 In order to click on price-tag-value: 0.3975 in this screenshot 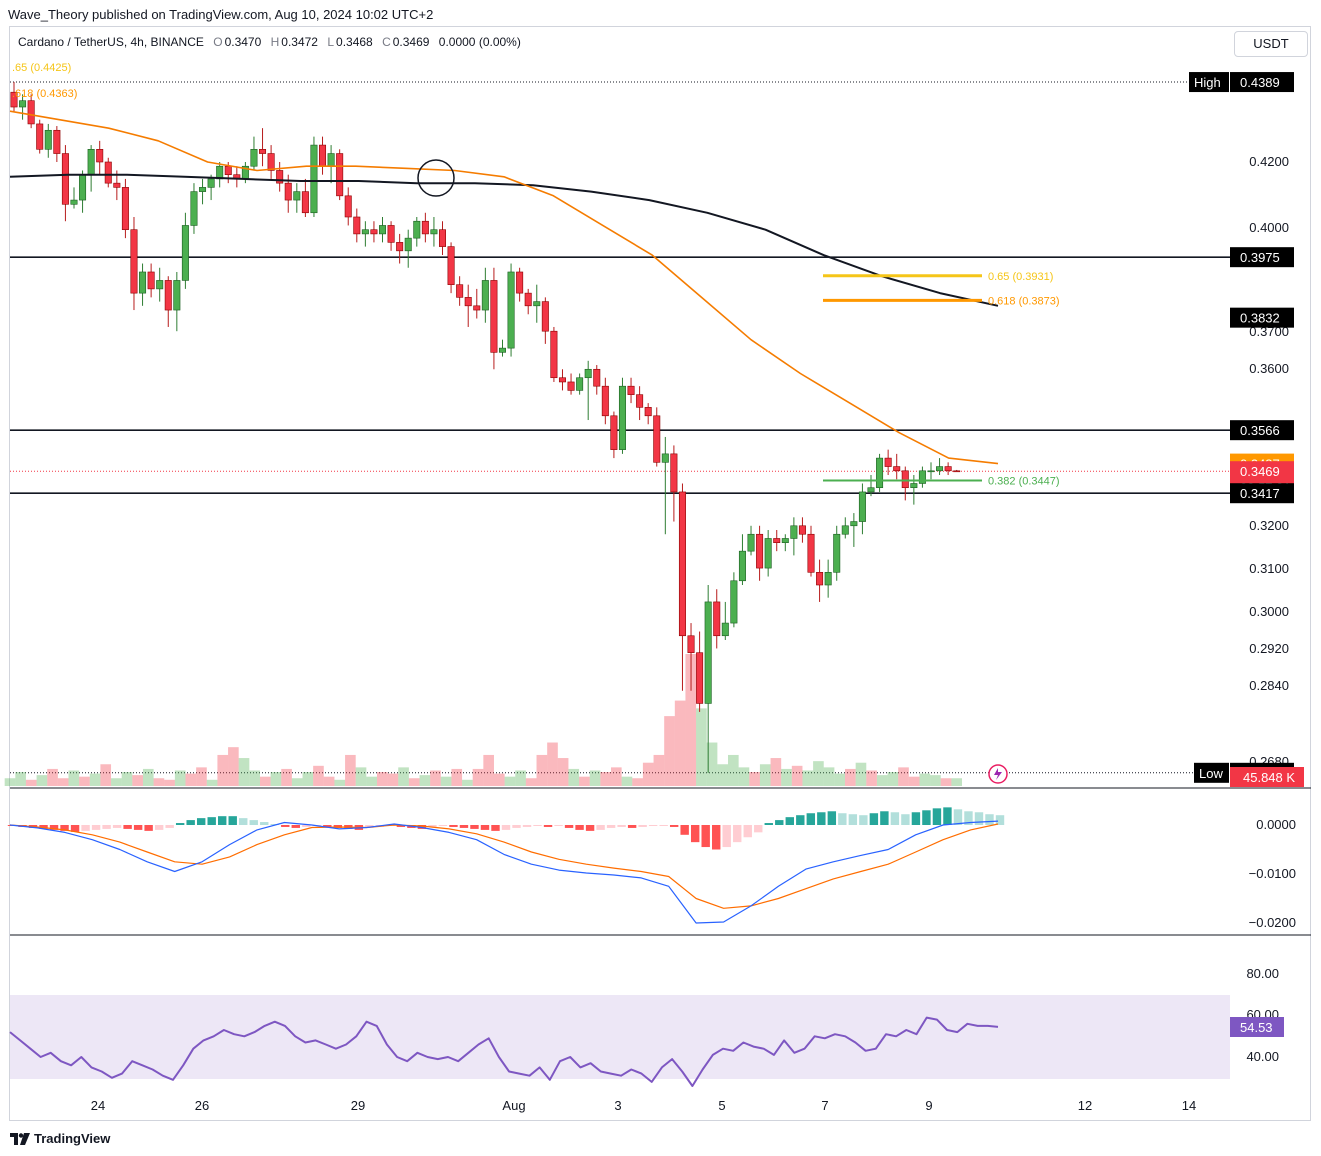, I will do `click(1260, 257)`.